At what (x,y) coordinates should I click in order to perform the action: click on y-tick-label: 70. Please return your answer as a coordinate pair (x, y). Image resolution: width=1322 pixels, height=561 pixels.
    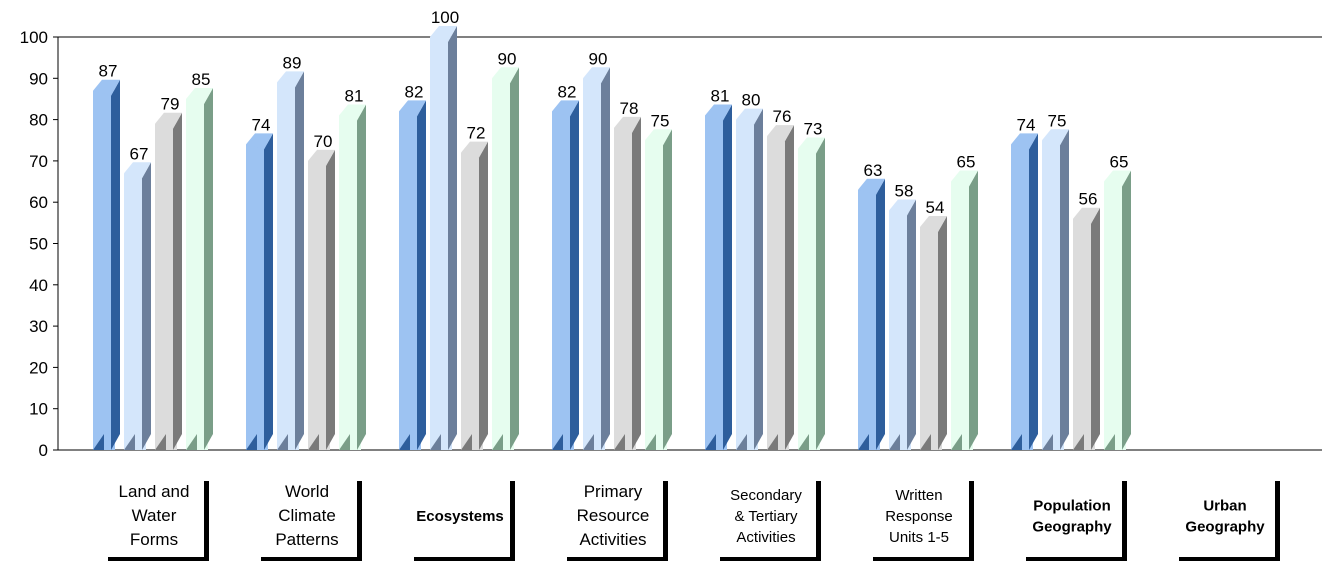
    Looking at the image, I should click on (38, 161).